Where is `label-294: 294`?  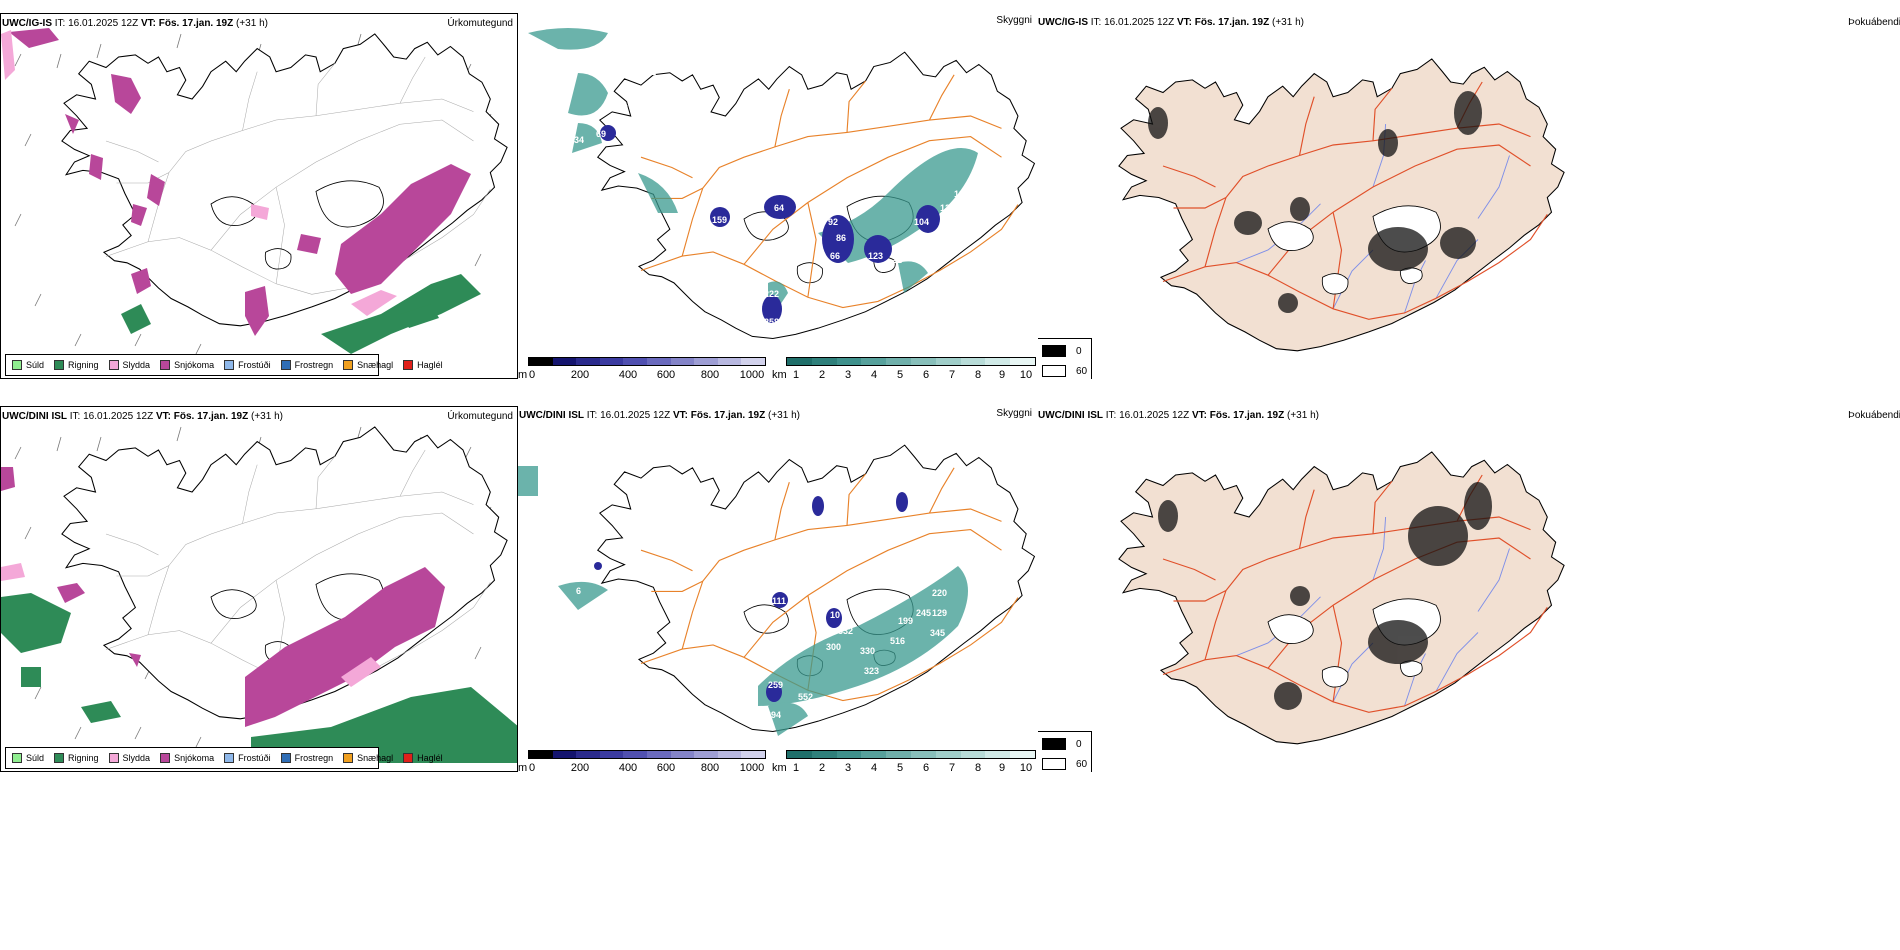 label-294: 294 is located at coordinates (773, 715).